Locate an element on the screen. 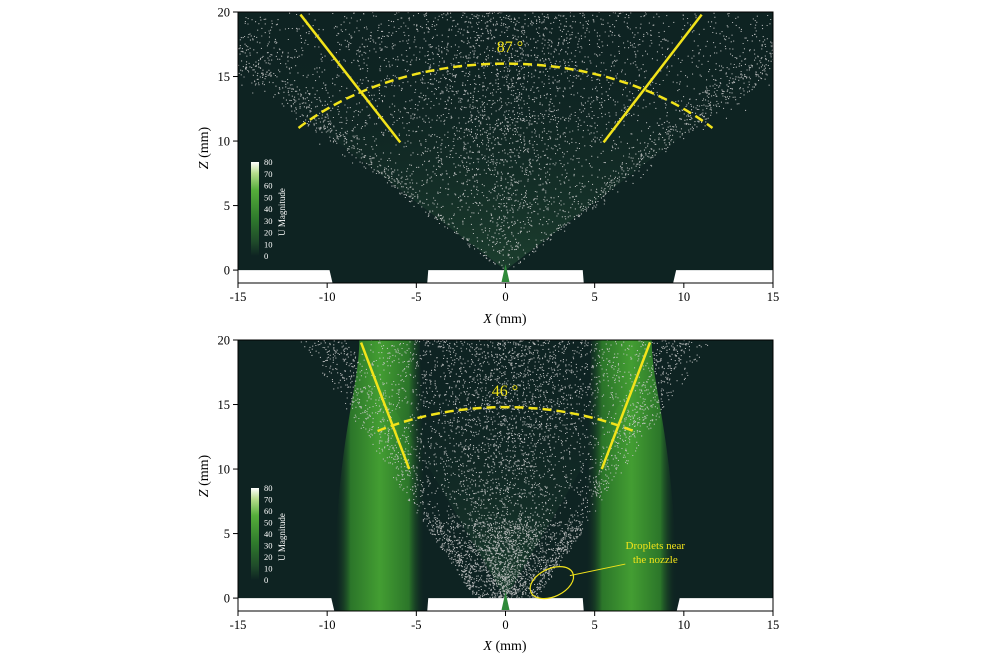 This screenshot has height=666, width=1000. annotation-ellipse is located at coordinates (552, 583).